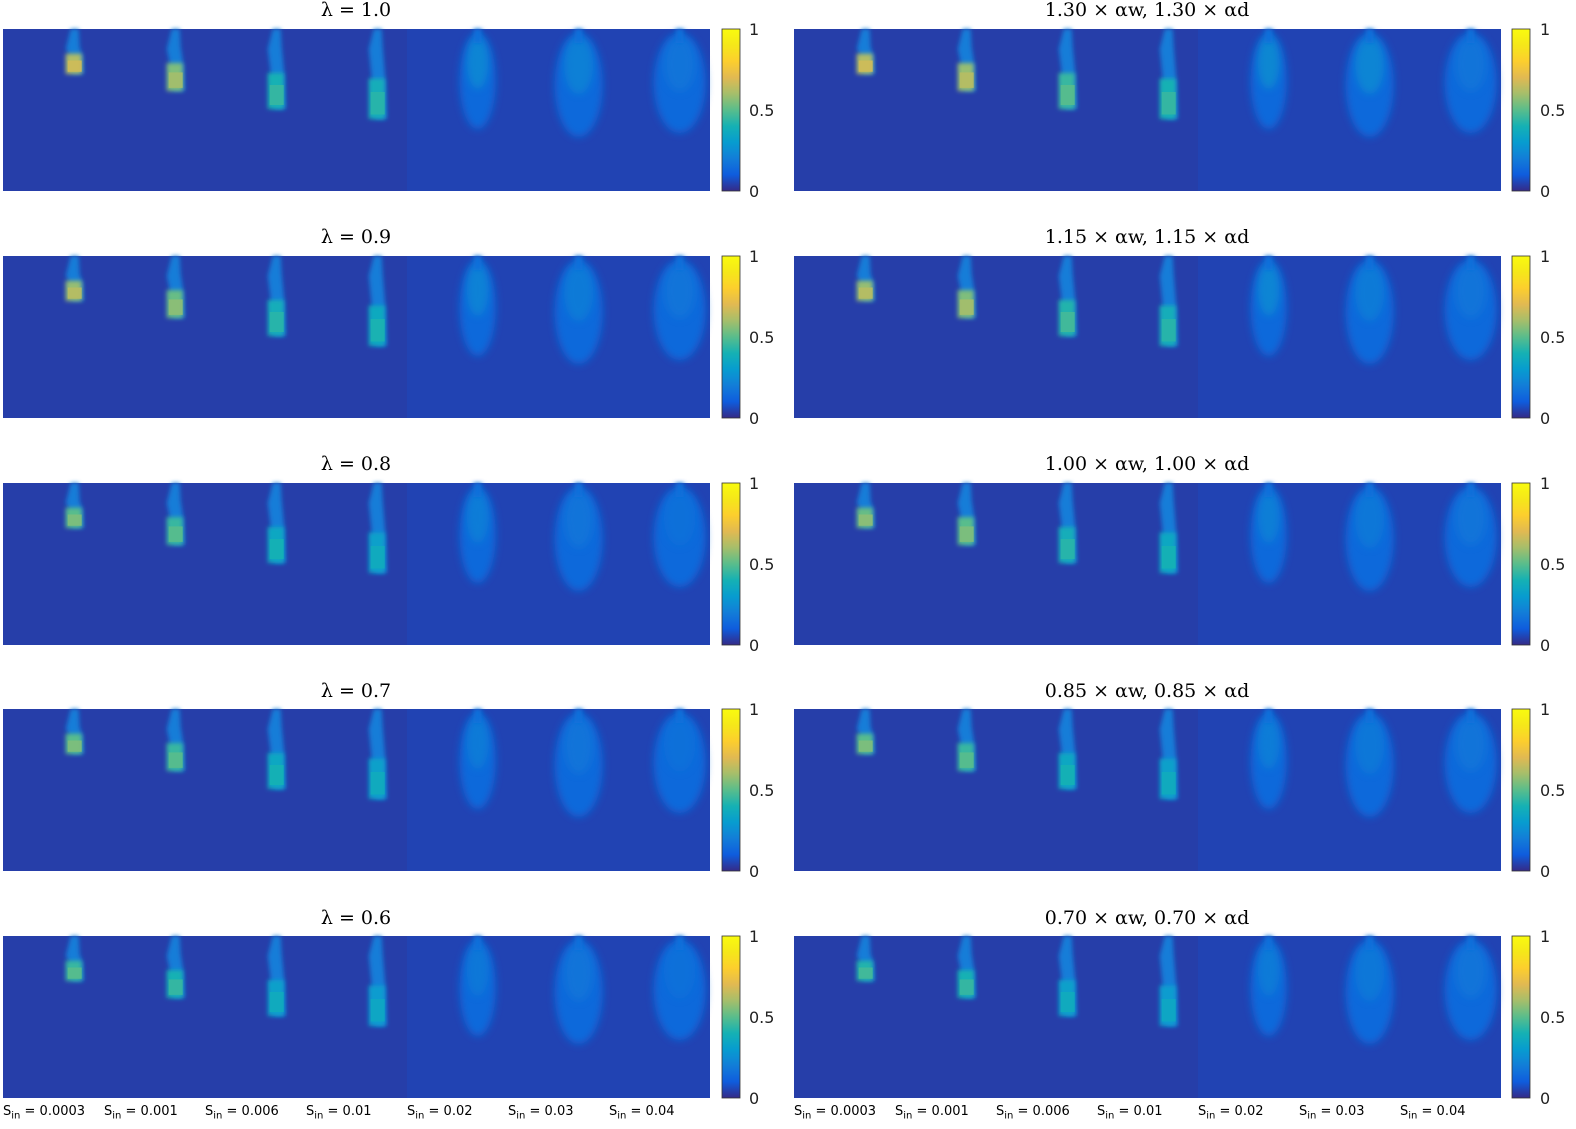  Describe the element at coordinates (1147, 10) in the screenshot. I see `panel-title: 1.30 × αw, 1.30 × αd` at that location.